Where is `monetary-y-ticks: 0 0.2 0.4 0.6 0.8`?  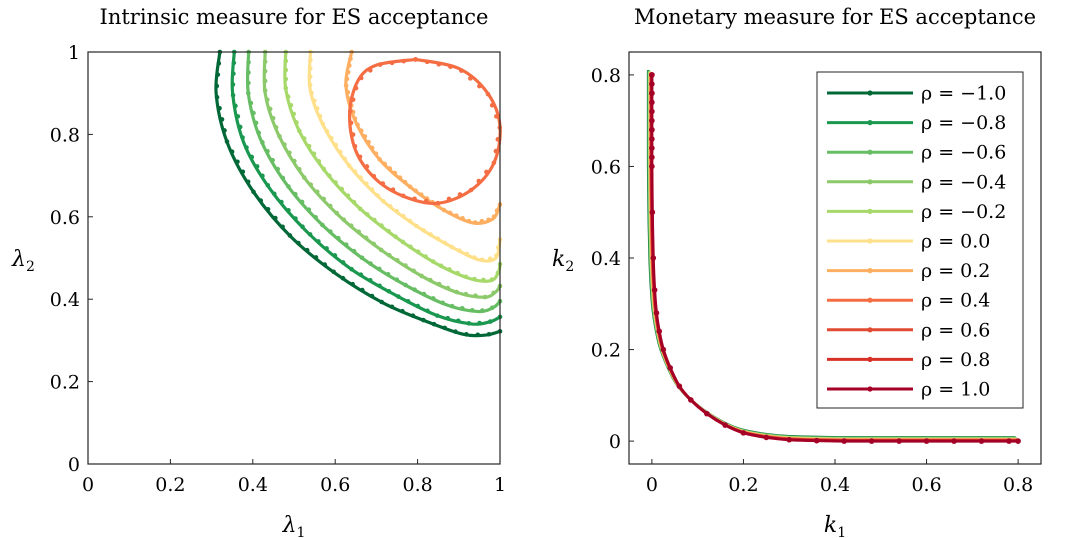
monetary-y-ticks: 0 0.2 0.4 0.6 0.8 is located at coordinates (612, 259).